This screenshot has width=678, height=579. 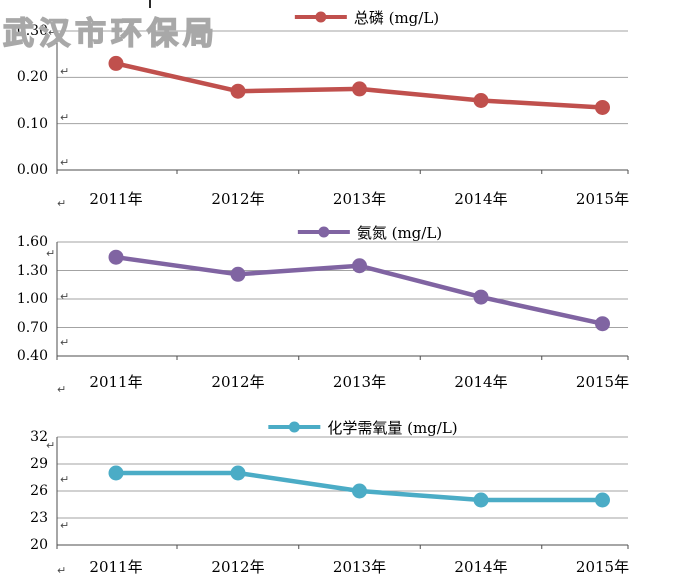 I want to click on y-tick-label: 32, so click(x=39, y=437).